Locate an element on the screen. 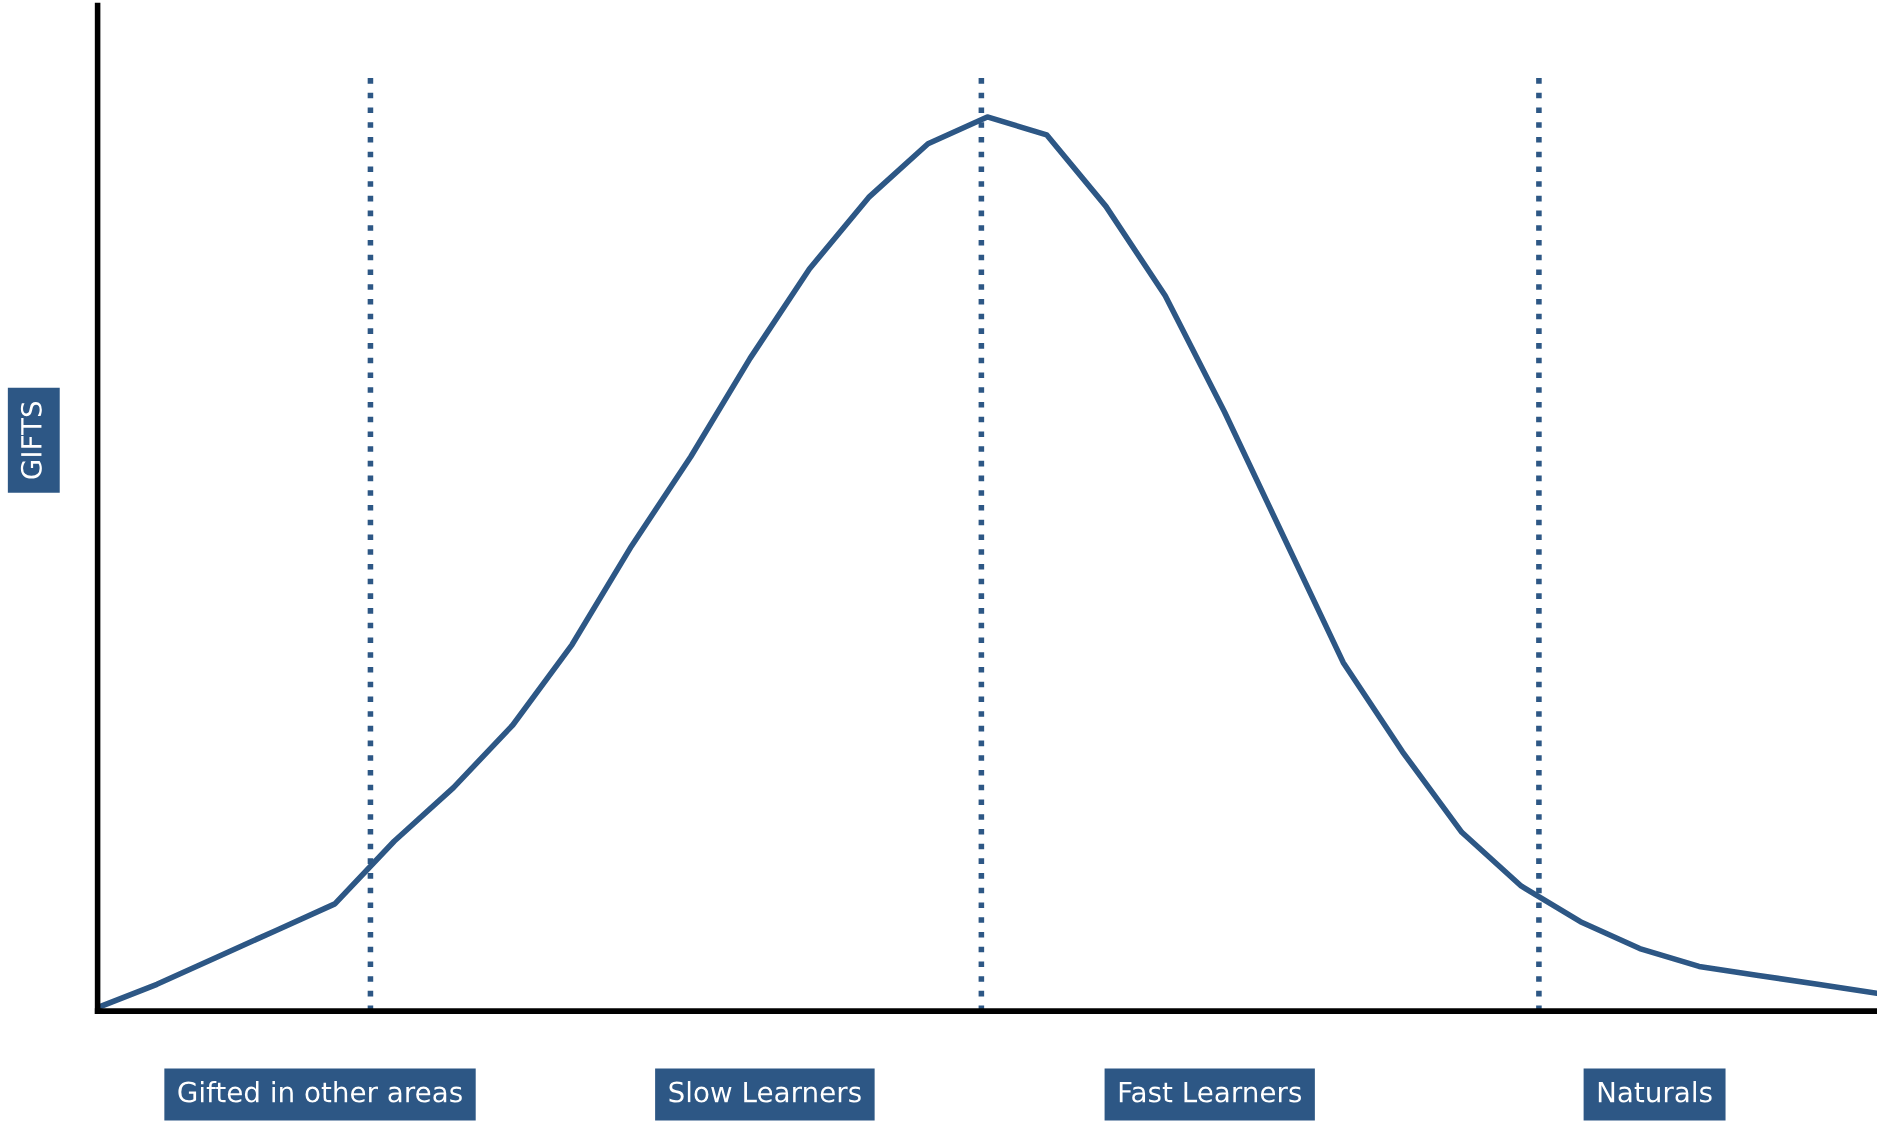 The width and height of the screenshot is (1877, 1126). text: Gifted in other areas is located at coordinates (320, 1092).